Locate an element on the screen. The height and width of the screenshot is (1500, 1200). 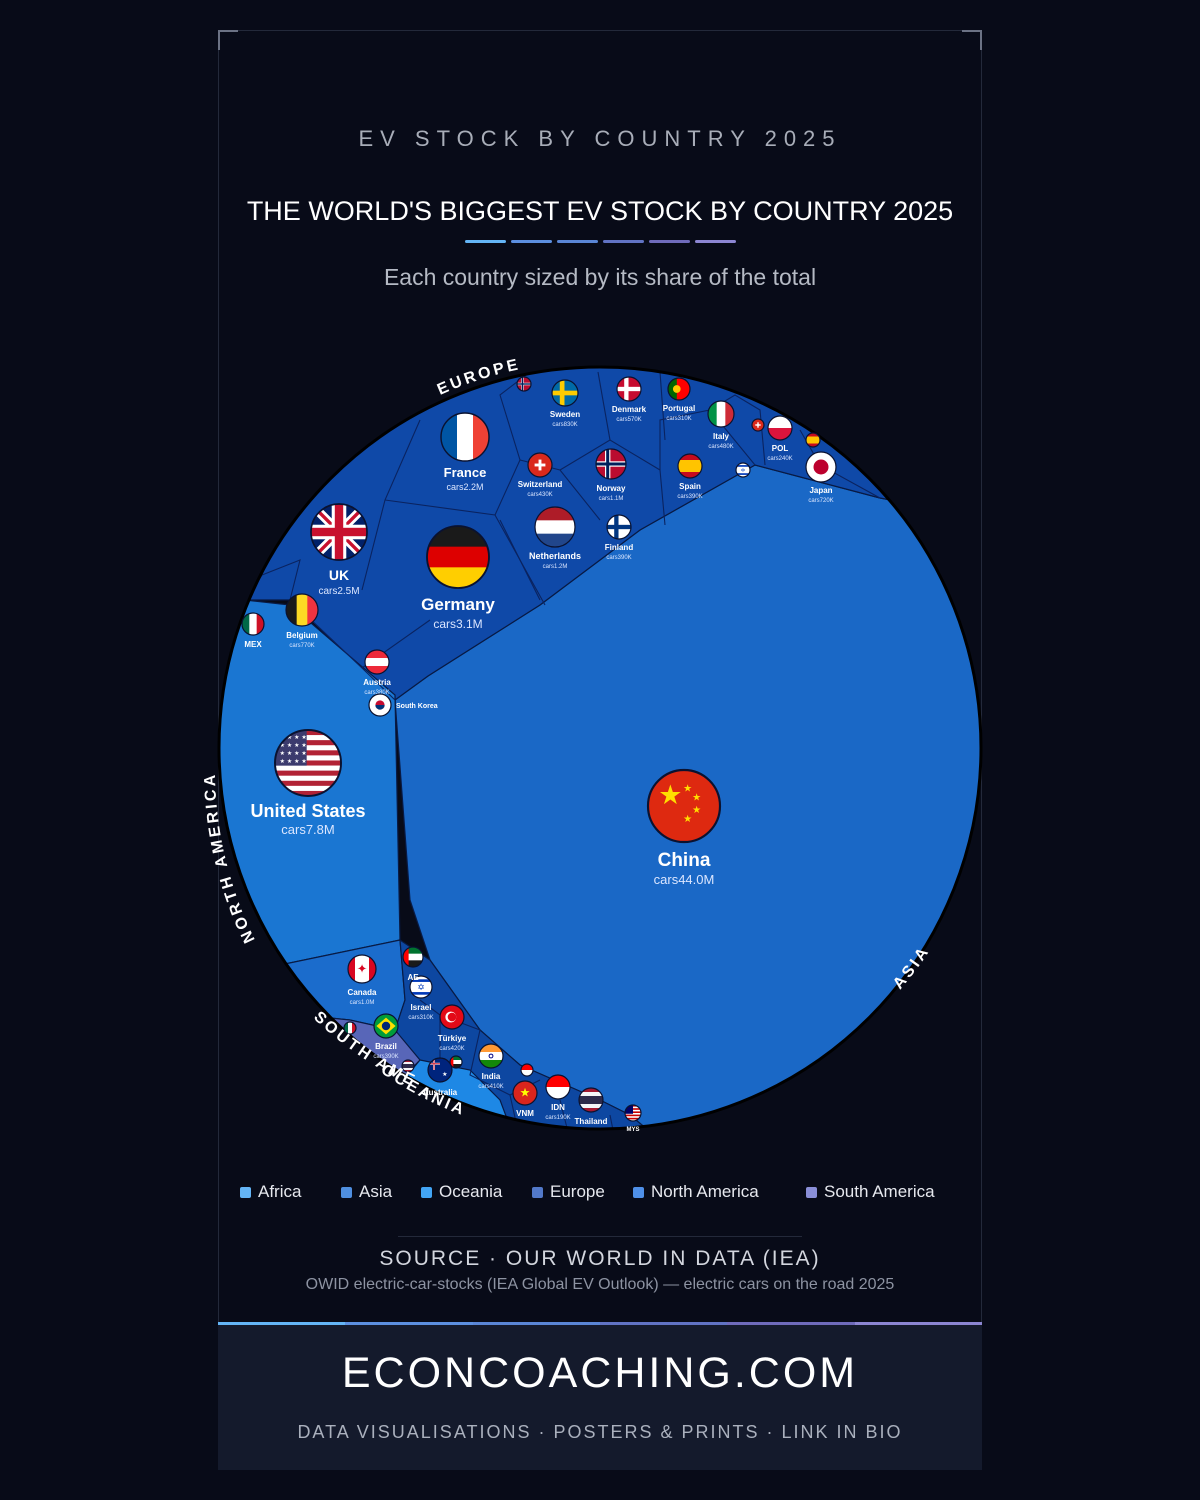
kicker: EV STOCK BY COUNTRY 2025 is located at coordinates (600, 138).